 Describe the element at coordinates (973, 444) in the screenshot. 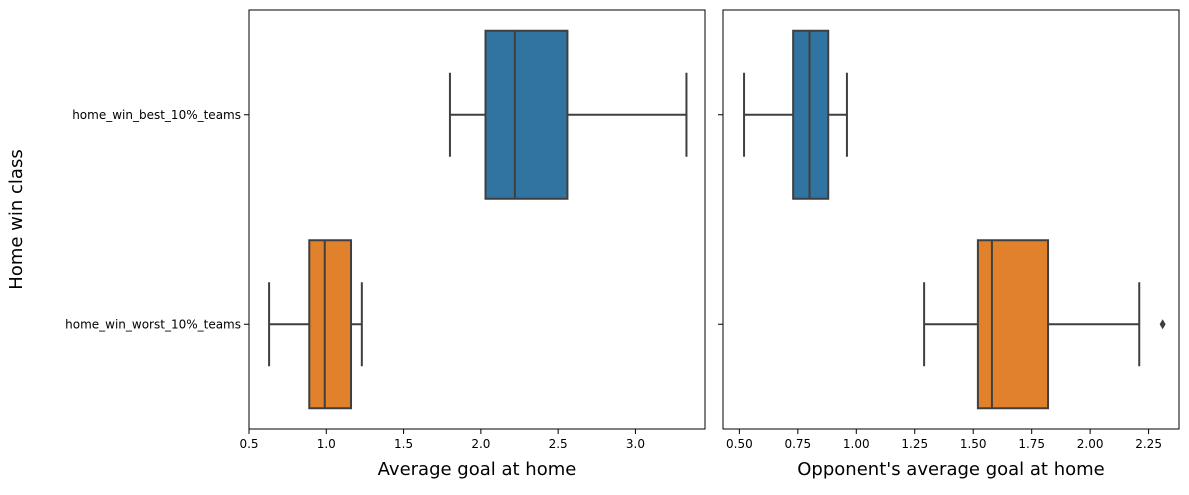

I see `x-tick-label: 1.50` at that location.